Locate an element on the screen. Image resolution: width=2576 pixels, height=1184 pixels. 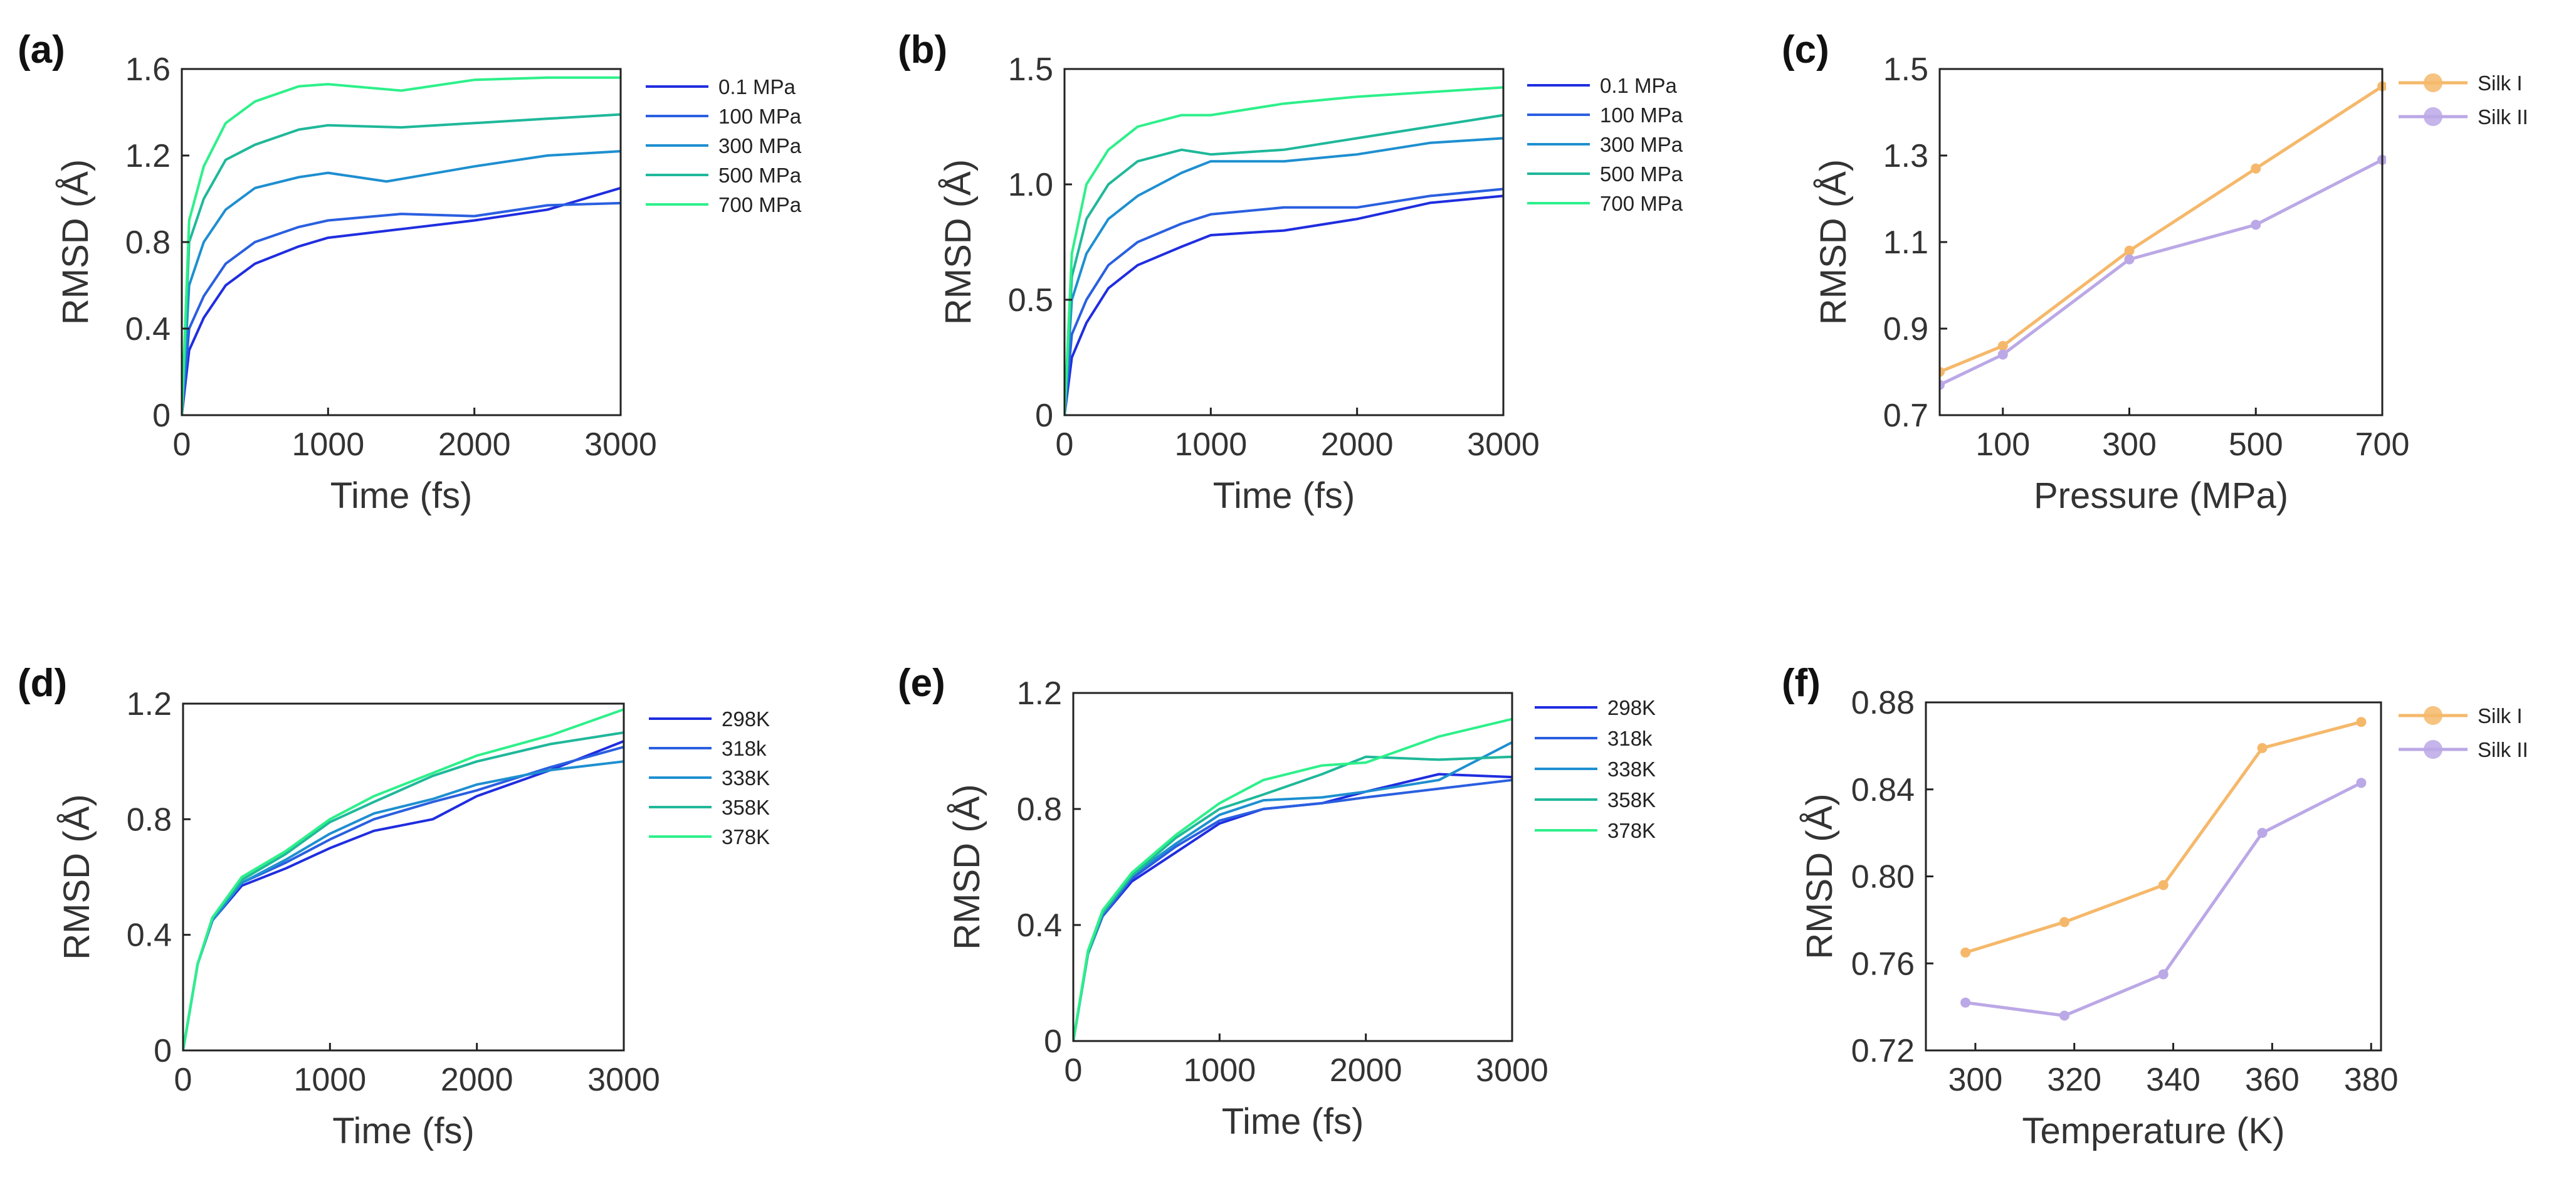
legend-label: 378K is located at coordinates (1631, 830).